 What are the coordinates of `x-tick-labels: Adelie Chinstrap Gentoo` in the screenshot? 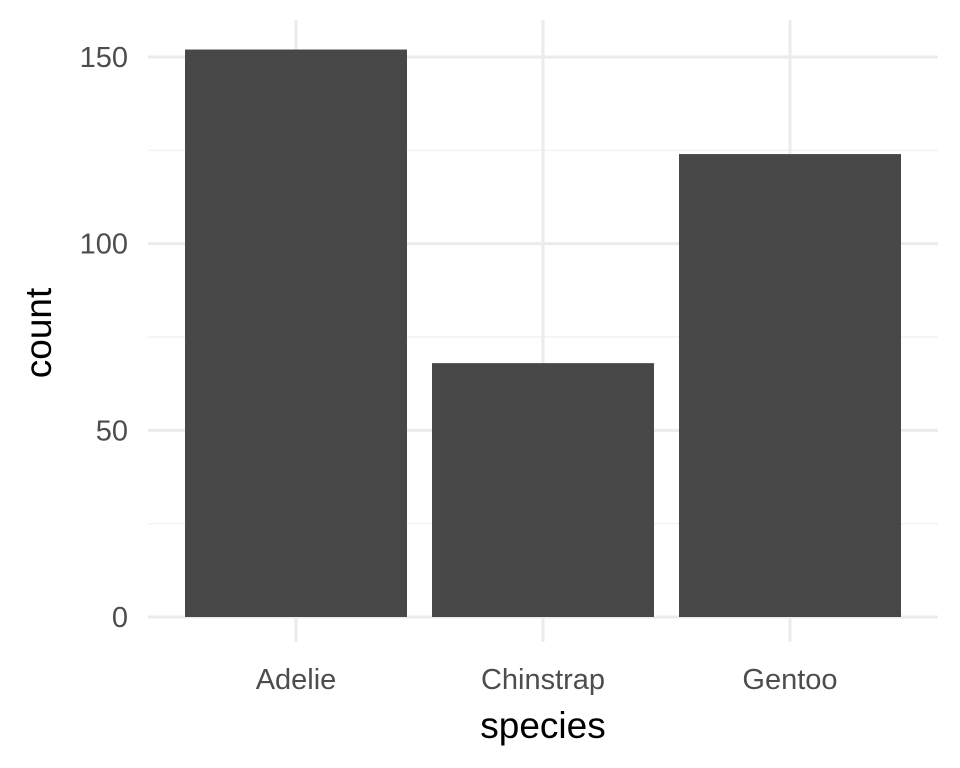 It's located at (547, 680).